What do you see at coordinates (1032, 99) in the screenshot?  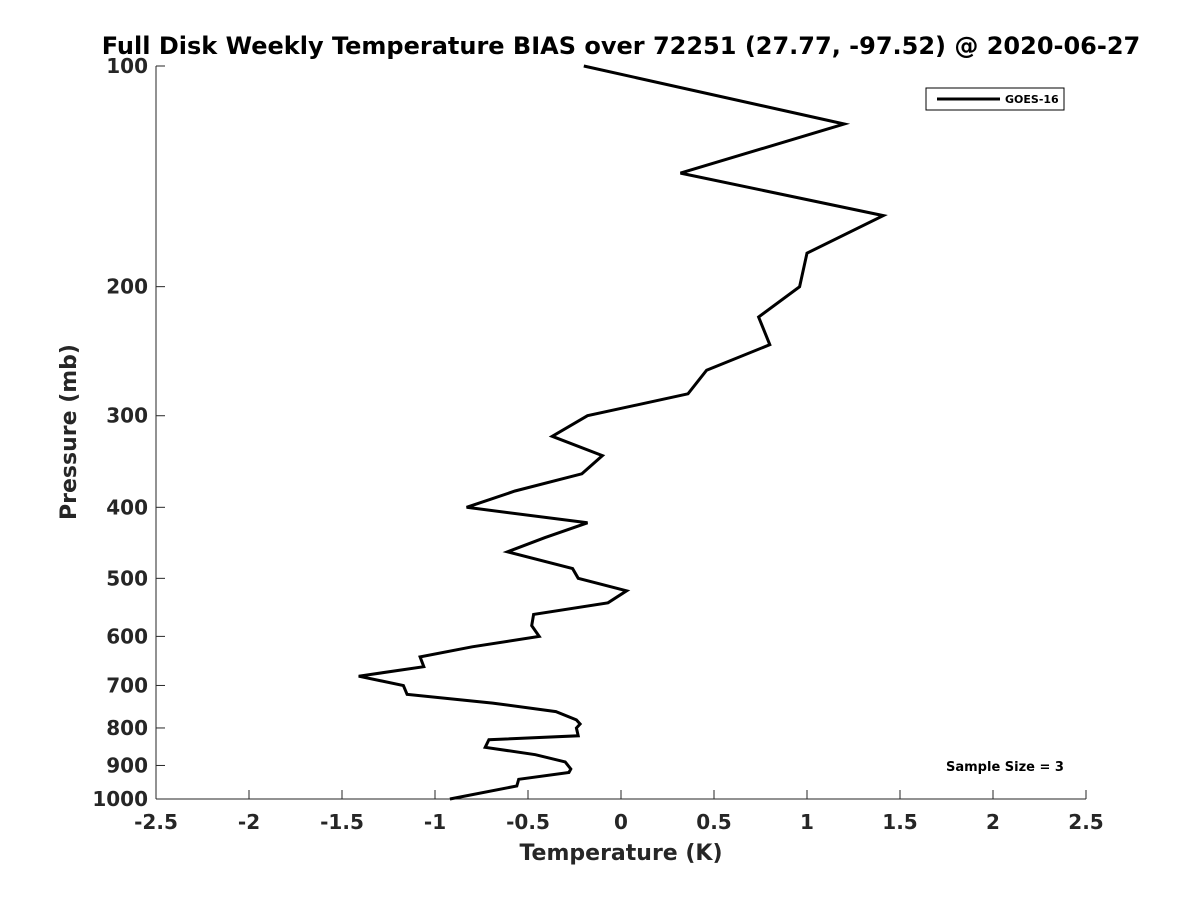 I see `legend-label: GOES-16` at bounding box center [1032, 99].